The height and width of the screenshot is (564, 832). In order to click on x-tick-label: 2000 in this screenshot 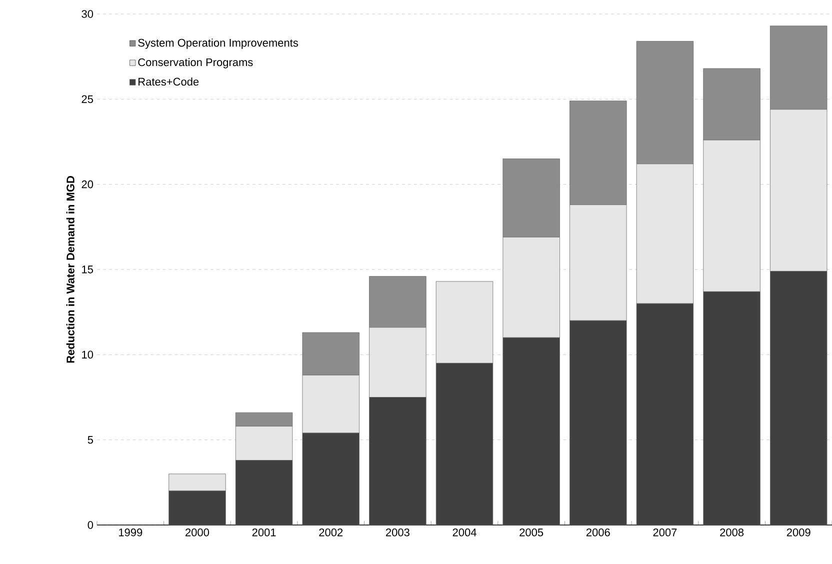, I will do `click(198, 532)`.